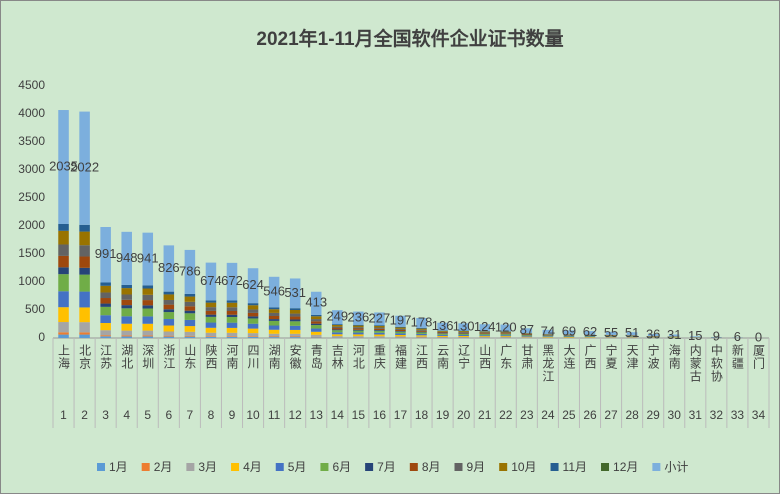 Image resolution: width=780 pixels, height=494 pixels. Describe the element at coordinates (232, 357) in the screenshot. I see `x-tick-label: 河南` at that location.